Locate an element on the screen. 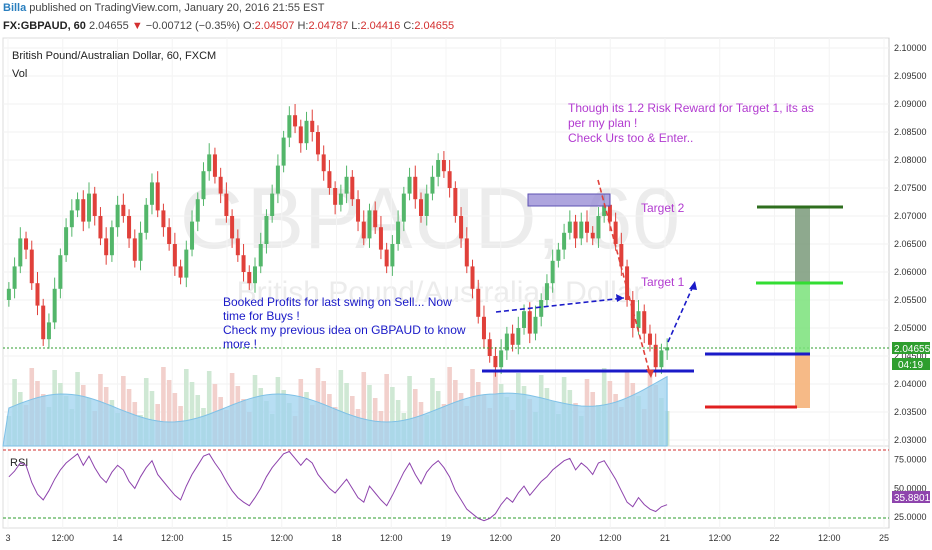 Image resolution: width=932 pixels, height=550 pixels. note-line: per my plan ! is located at coordinates (602, 123).